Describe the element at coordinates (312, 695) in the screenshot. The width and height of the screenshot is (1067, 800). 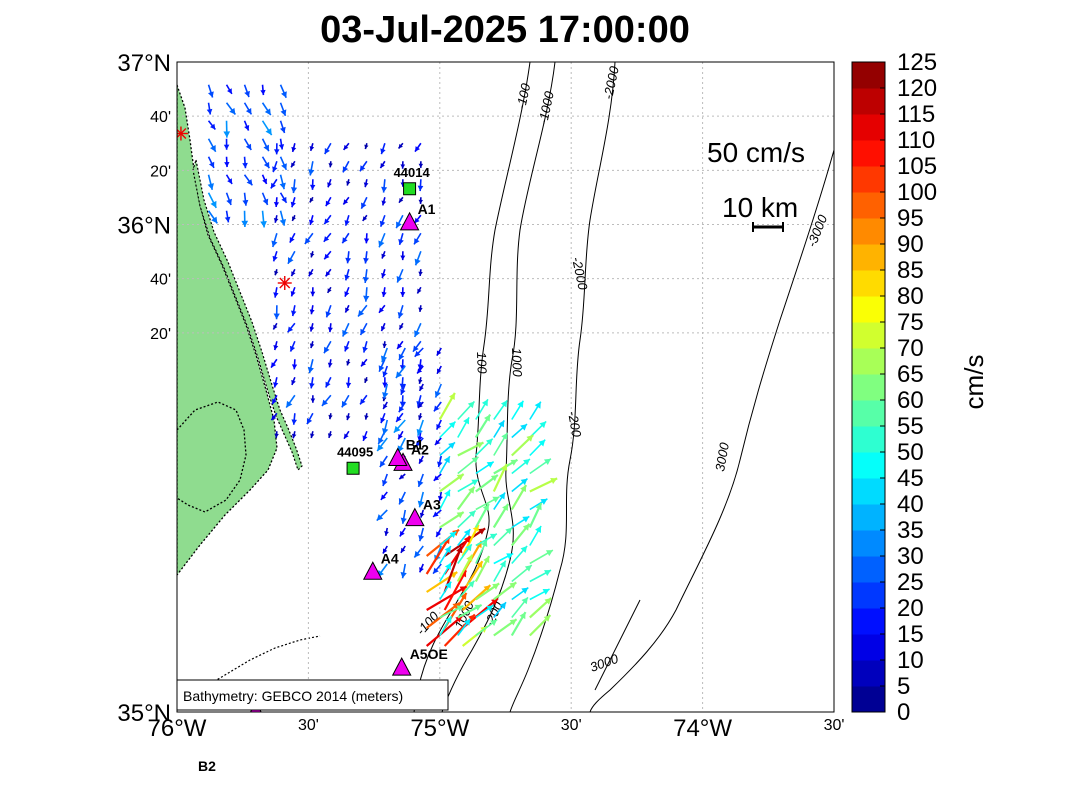
I see `bathymetry-caption-box: Bathymetry: GEBCO 2014 (meters)` at that location.